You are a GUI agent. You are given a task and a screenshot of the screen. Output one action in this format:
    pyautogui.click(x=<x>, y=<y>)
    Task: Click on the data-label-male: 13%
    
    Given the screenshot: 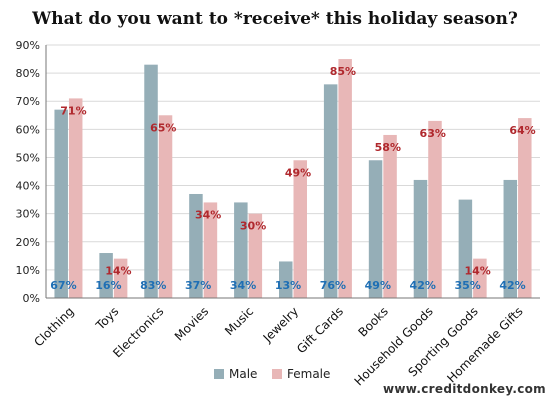 What is the action you would take?
    pyautogui.click(x=288, y=285)
    